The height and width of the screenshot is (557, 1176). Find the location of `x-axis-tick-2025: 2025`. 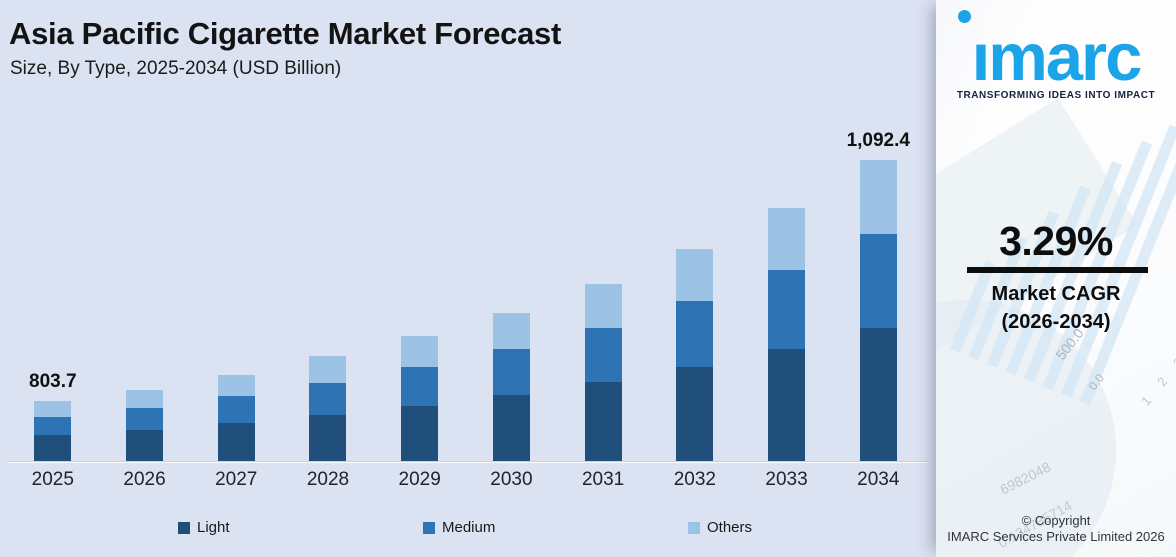

x-axis-tick-2025: 2025 is located at coordinates (52, 479).